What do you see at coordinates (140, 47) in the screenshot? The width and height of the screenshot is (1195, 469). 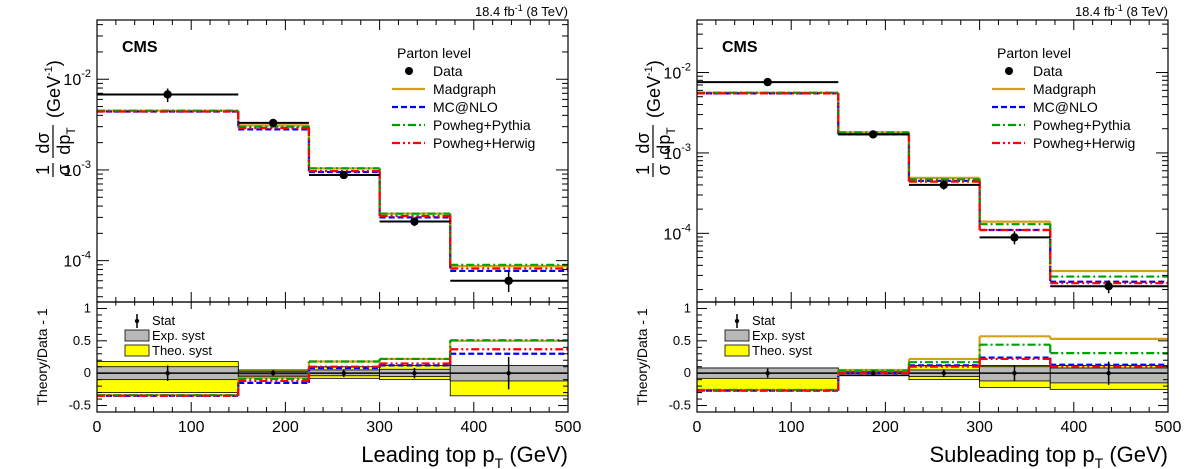 I see `experiment-label: CMS` at bounding box center [140, 47].